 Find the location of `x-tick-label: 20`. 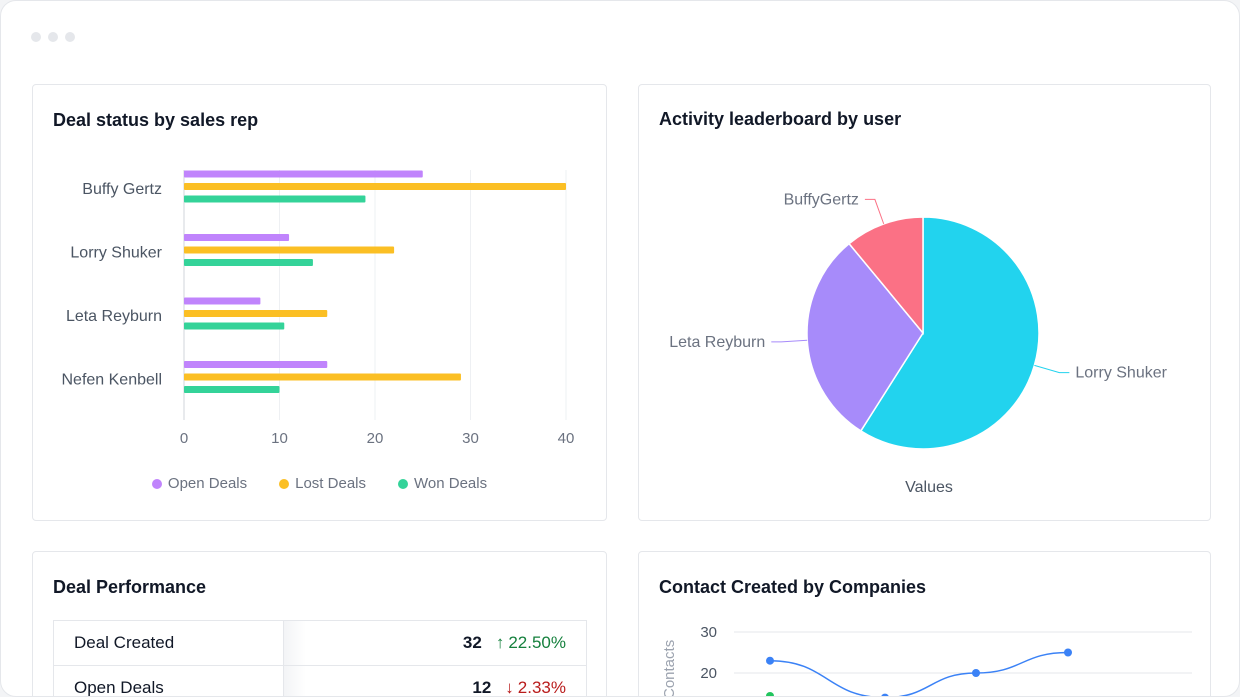

x-tick-label: 20 is located at coordinates (375, 438).